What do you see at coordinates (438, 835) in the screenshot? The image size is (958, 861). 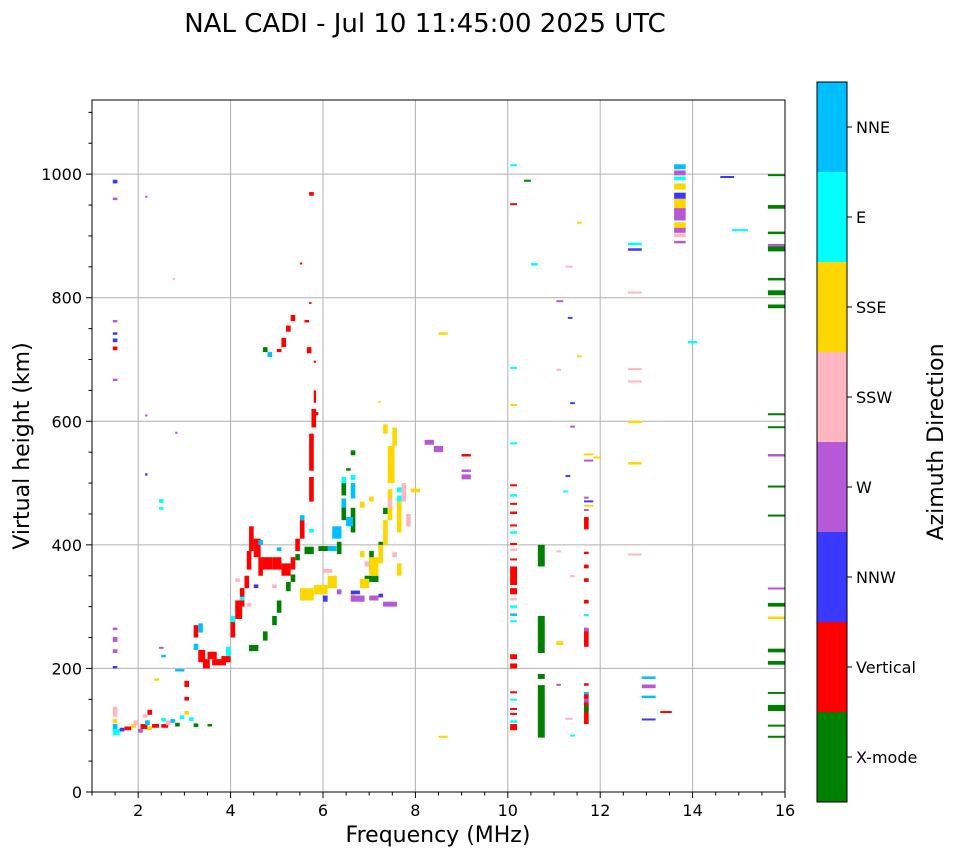 I see `x-axis-label: Frequency (MHz)` at bounding box center [438, 835].